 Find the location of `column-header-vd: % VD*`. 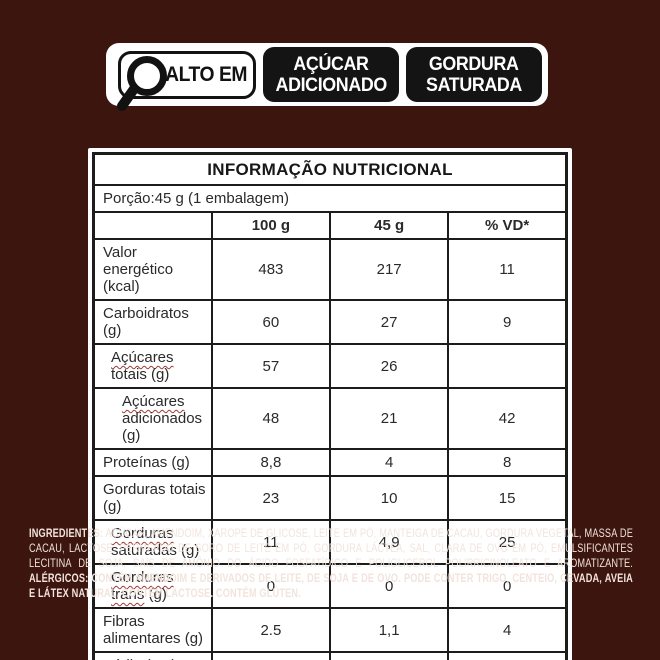

column-header-vd: % VD* is located at coordinates (507, 225).